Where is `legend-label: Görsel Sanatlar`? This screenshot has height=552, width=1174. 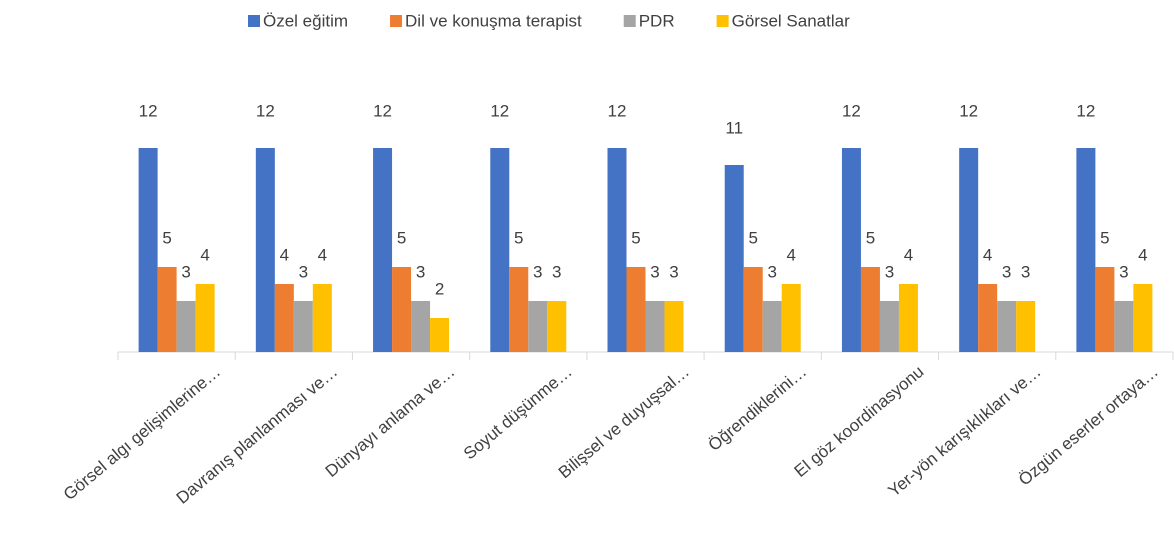
legend-label: Görsel Sanatlar is located at coordinates (791, 20).